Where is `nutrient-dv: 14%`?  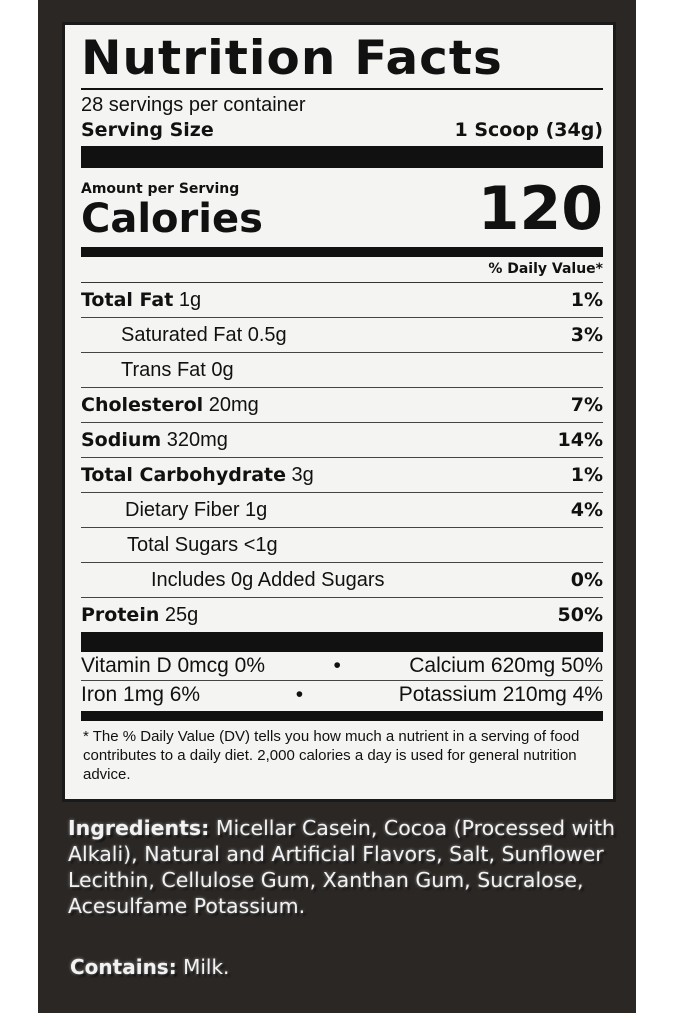 nutrient-dv: 14% is located at coordinates (580, 440).